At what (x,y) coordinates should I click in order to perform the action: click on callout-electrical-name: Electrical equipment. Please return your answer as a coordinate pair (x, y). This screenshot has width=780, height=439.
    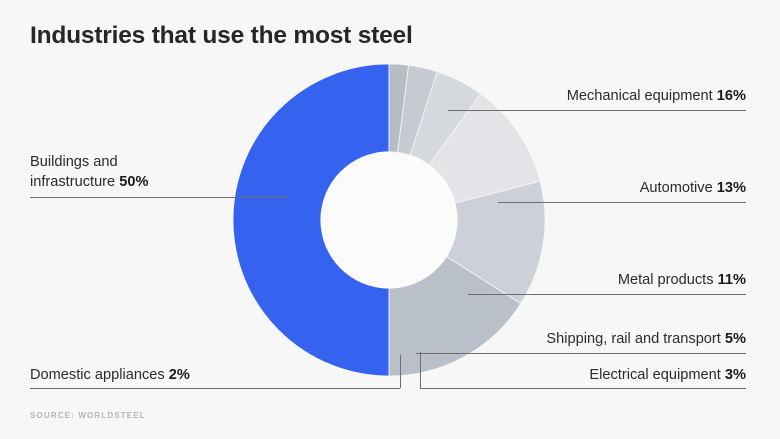
    Looking at the image, I should click on (655, 375).